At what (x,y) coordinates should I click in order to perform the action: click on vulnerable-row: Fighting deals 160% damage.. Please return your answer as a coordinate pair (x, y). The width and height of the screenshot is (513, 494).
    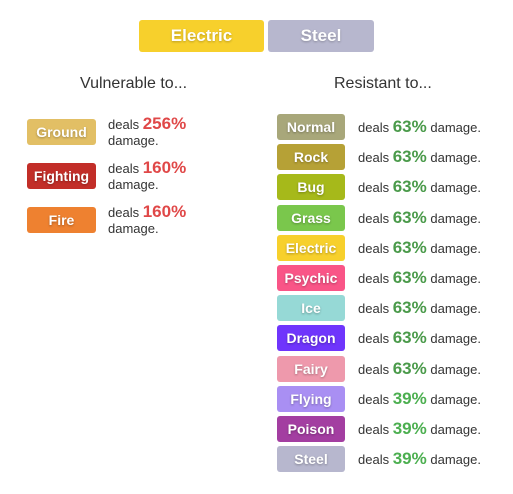
    Looking at the image, I should click on (107, 181).